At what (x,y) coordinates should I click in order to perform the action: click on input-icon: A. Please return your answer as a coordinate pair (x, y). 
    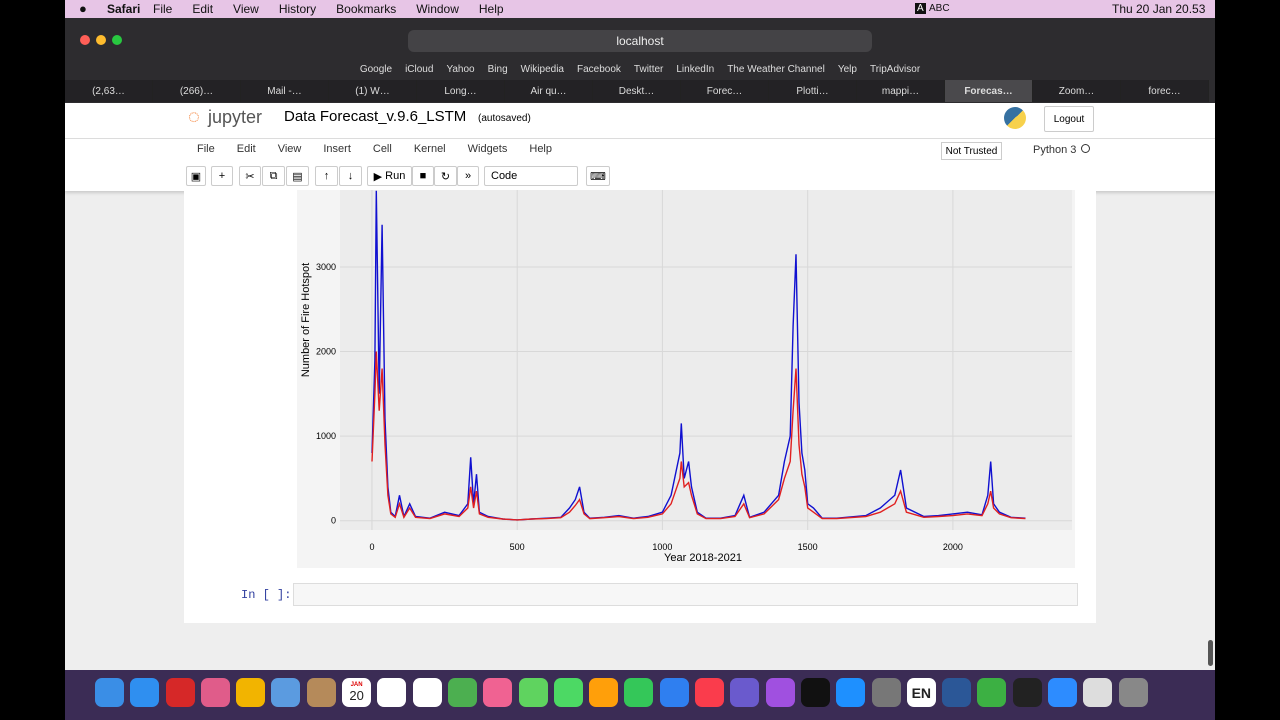
    Looking at the image, I should click on (920, 8).